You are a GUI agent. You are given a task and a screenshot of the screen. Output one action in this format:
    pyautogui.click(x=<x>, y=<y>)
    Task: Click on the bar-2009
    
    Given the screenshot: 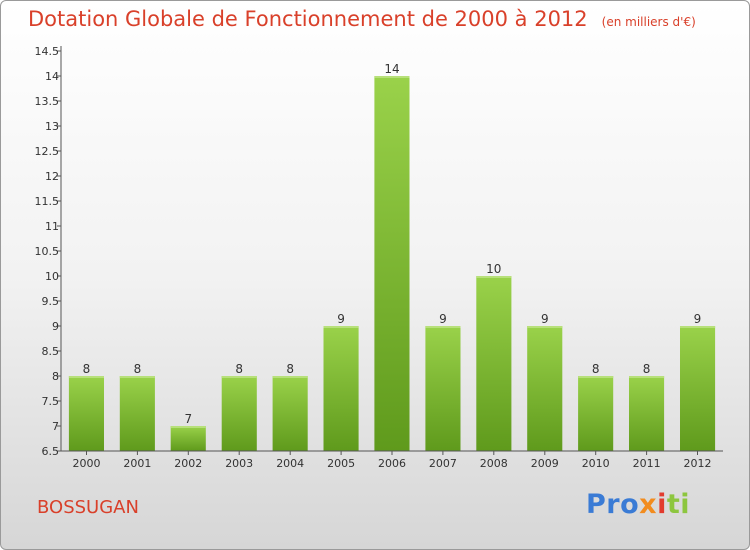 What is the action you would take?
    pyautogui.click(x=545, y=388)
    